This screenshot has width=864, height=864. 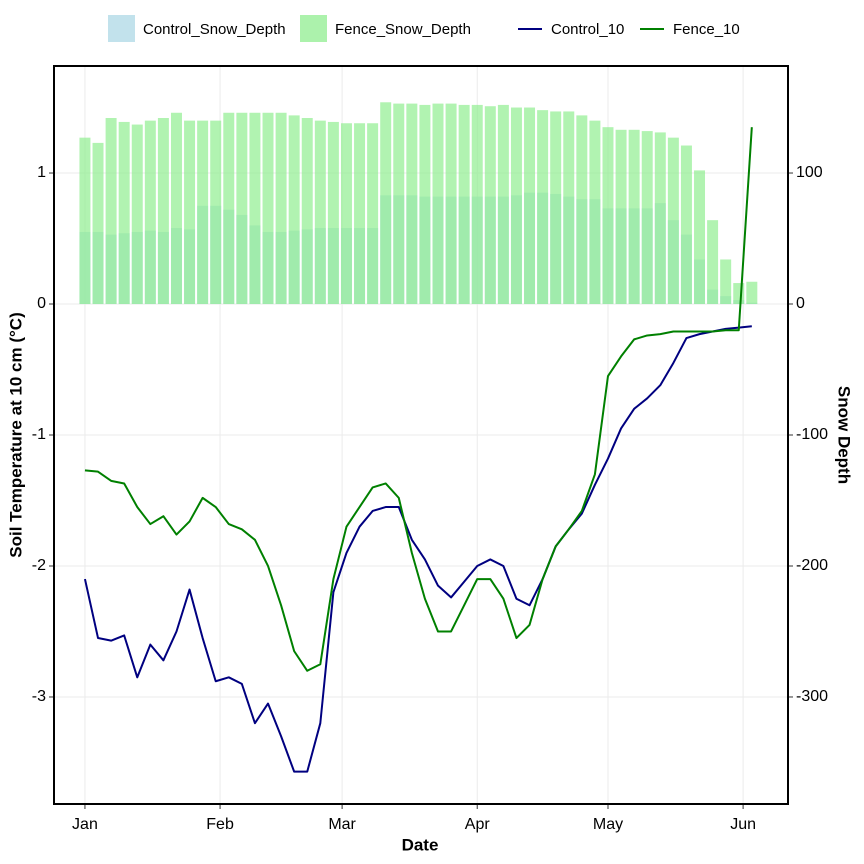 What do you see at coordinates (800, 303) in the screenshot?
I see `y2-tick-label: 0` at bounding box center [800, 303].